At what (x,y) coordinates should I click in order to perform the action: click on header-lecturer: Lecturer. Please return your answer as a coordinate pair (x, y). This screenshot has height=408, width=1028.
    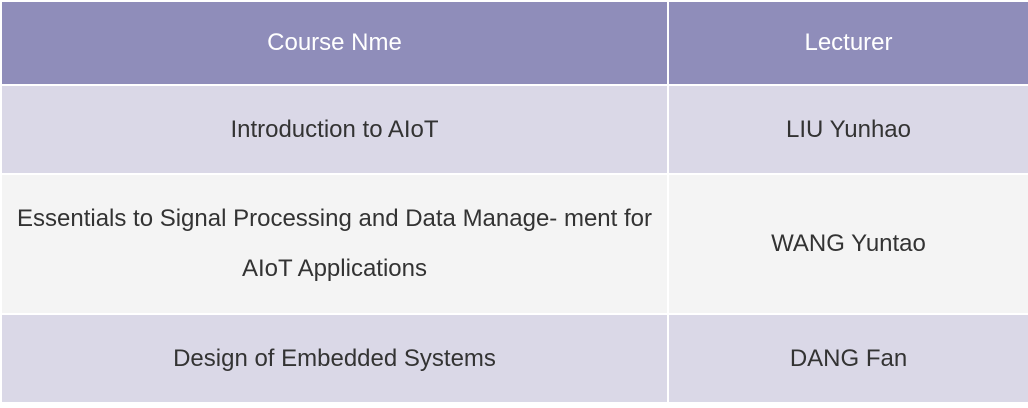
    Looking at the image, I should click on (847, 43).